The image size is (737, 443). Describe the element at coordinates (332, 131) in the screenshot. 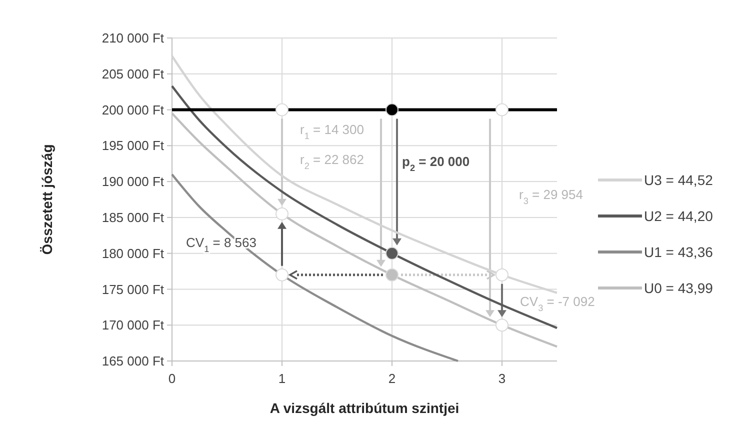

I see `annotation: r$_{1}$ = 14 300` at that location.